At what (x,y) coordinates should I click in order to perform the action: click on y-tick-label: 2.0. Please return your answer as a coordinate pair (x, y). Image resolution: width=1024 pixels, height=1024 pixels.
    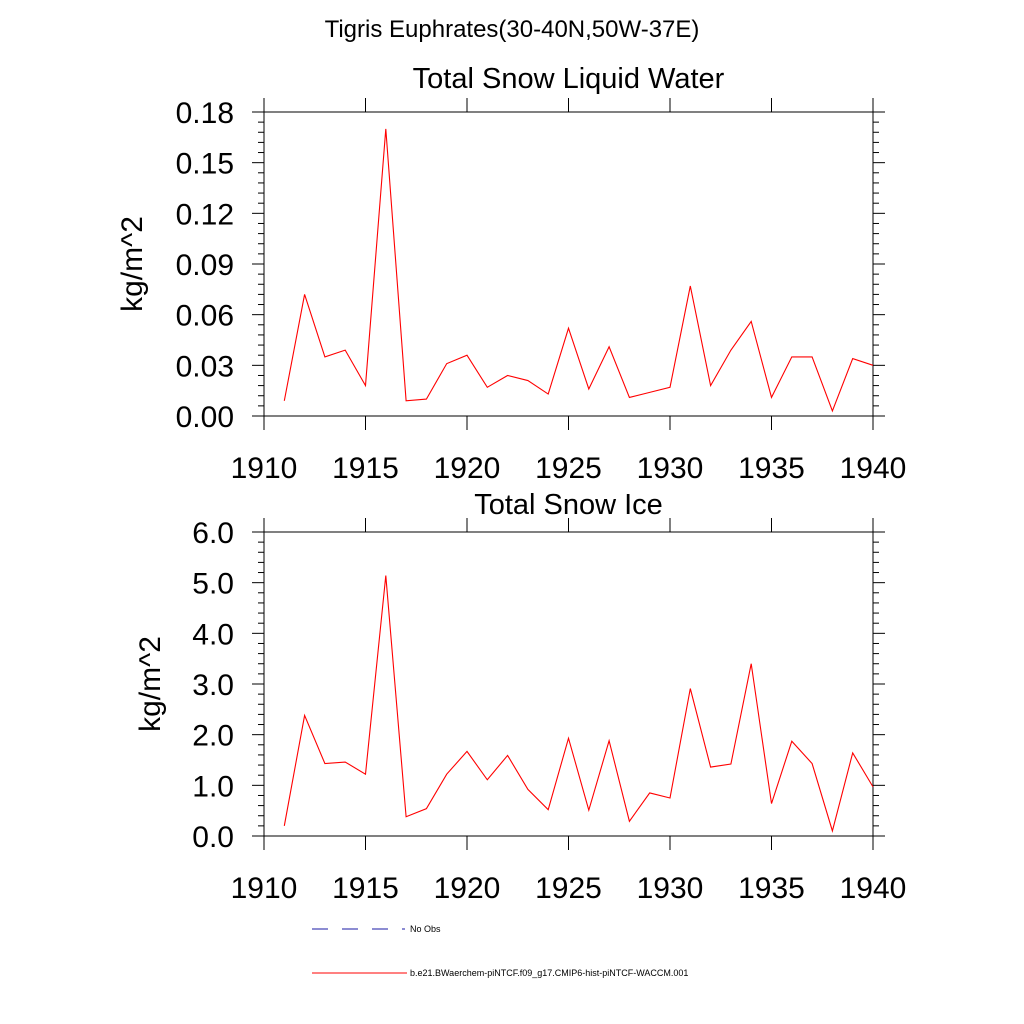
    Looking at the image, I should click on (213, 736).